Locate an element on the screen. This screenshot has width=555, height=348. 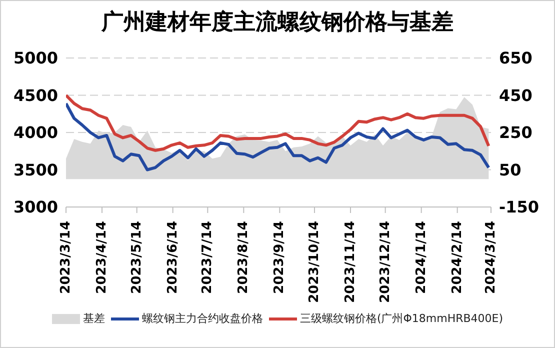
y2-tick-label: 250 is located at coordinates (515, 132).